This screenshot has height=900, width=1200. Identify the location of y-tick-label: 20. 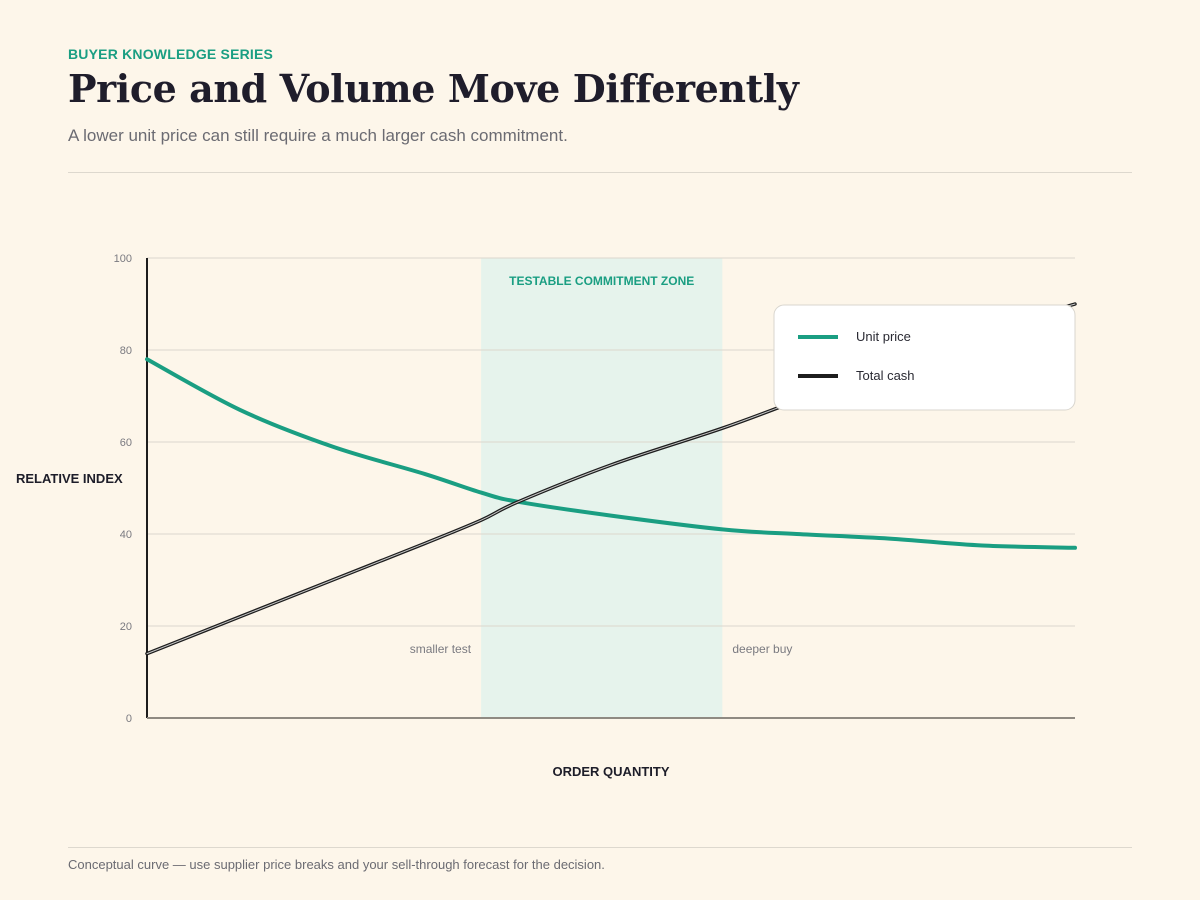
(126, 627).